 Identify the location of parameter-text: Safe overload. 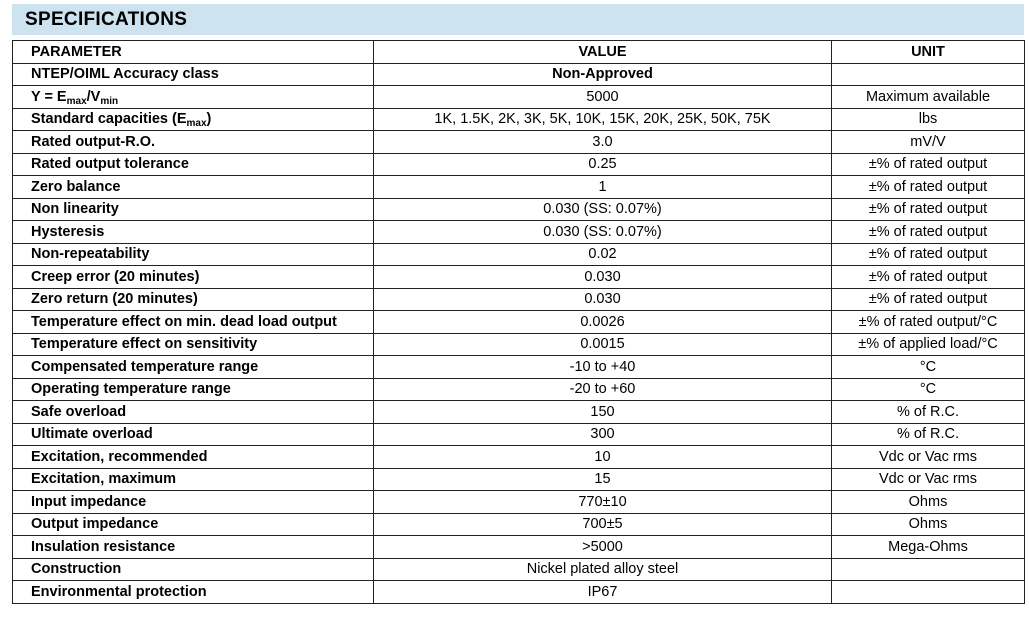
(79, 411).